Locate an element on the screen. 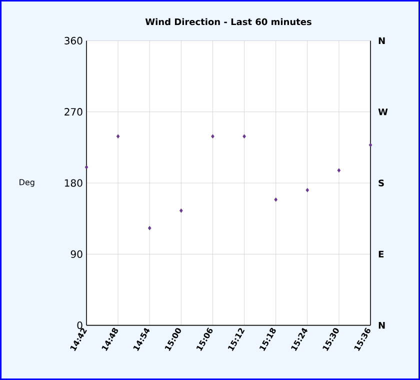 This screenshot has width=420, height=380. text: W is located at coordinates (383, 112).